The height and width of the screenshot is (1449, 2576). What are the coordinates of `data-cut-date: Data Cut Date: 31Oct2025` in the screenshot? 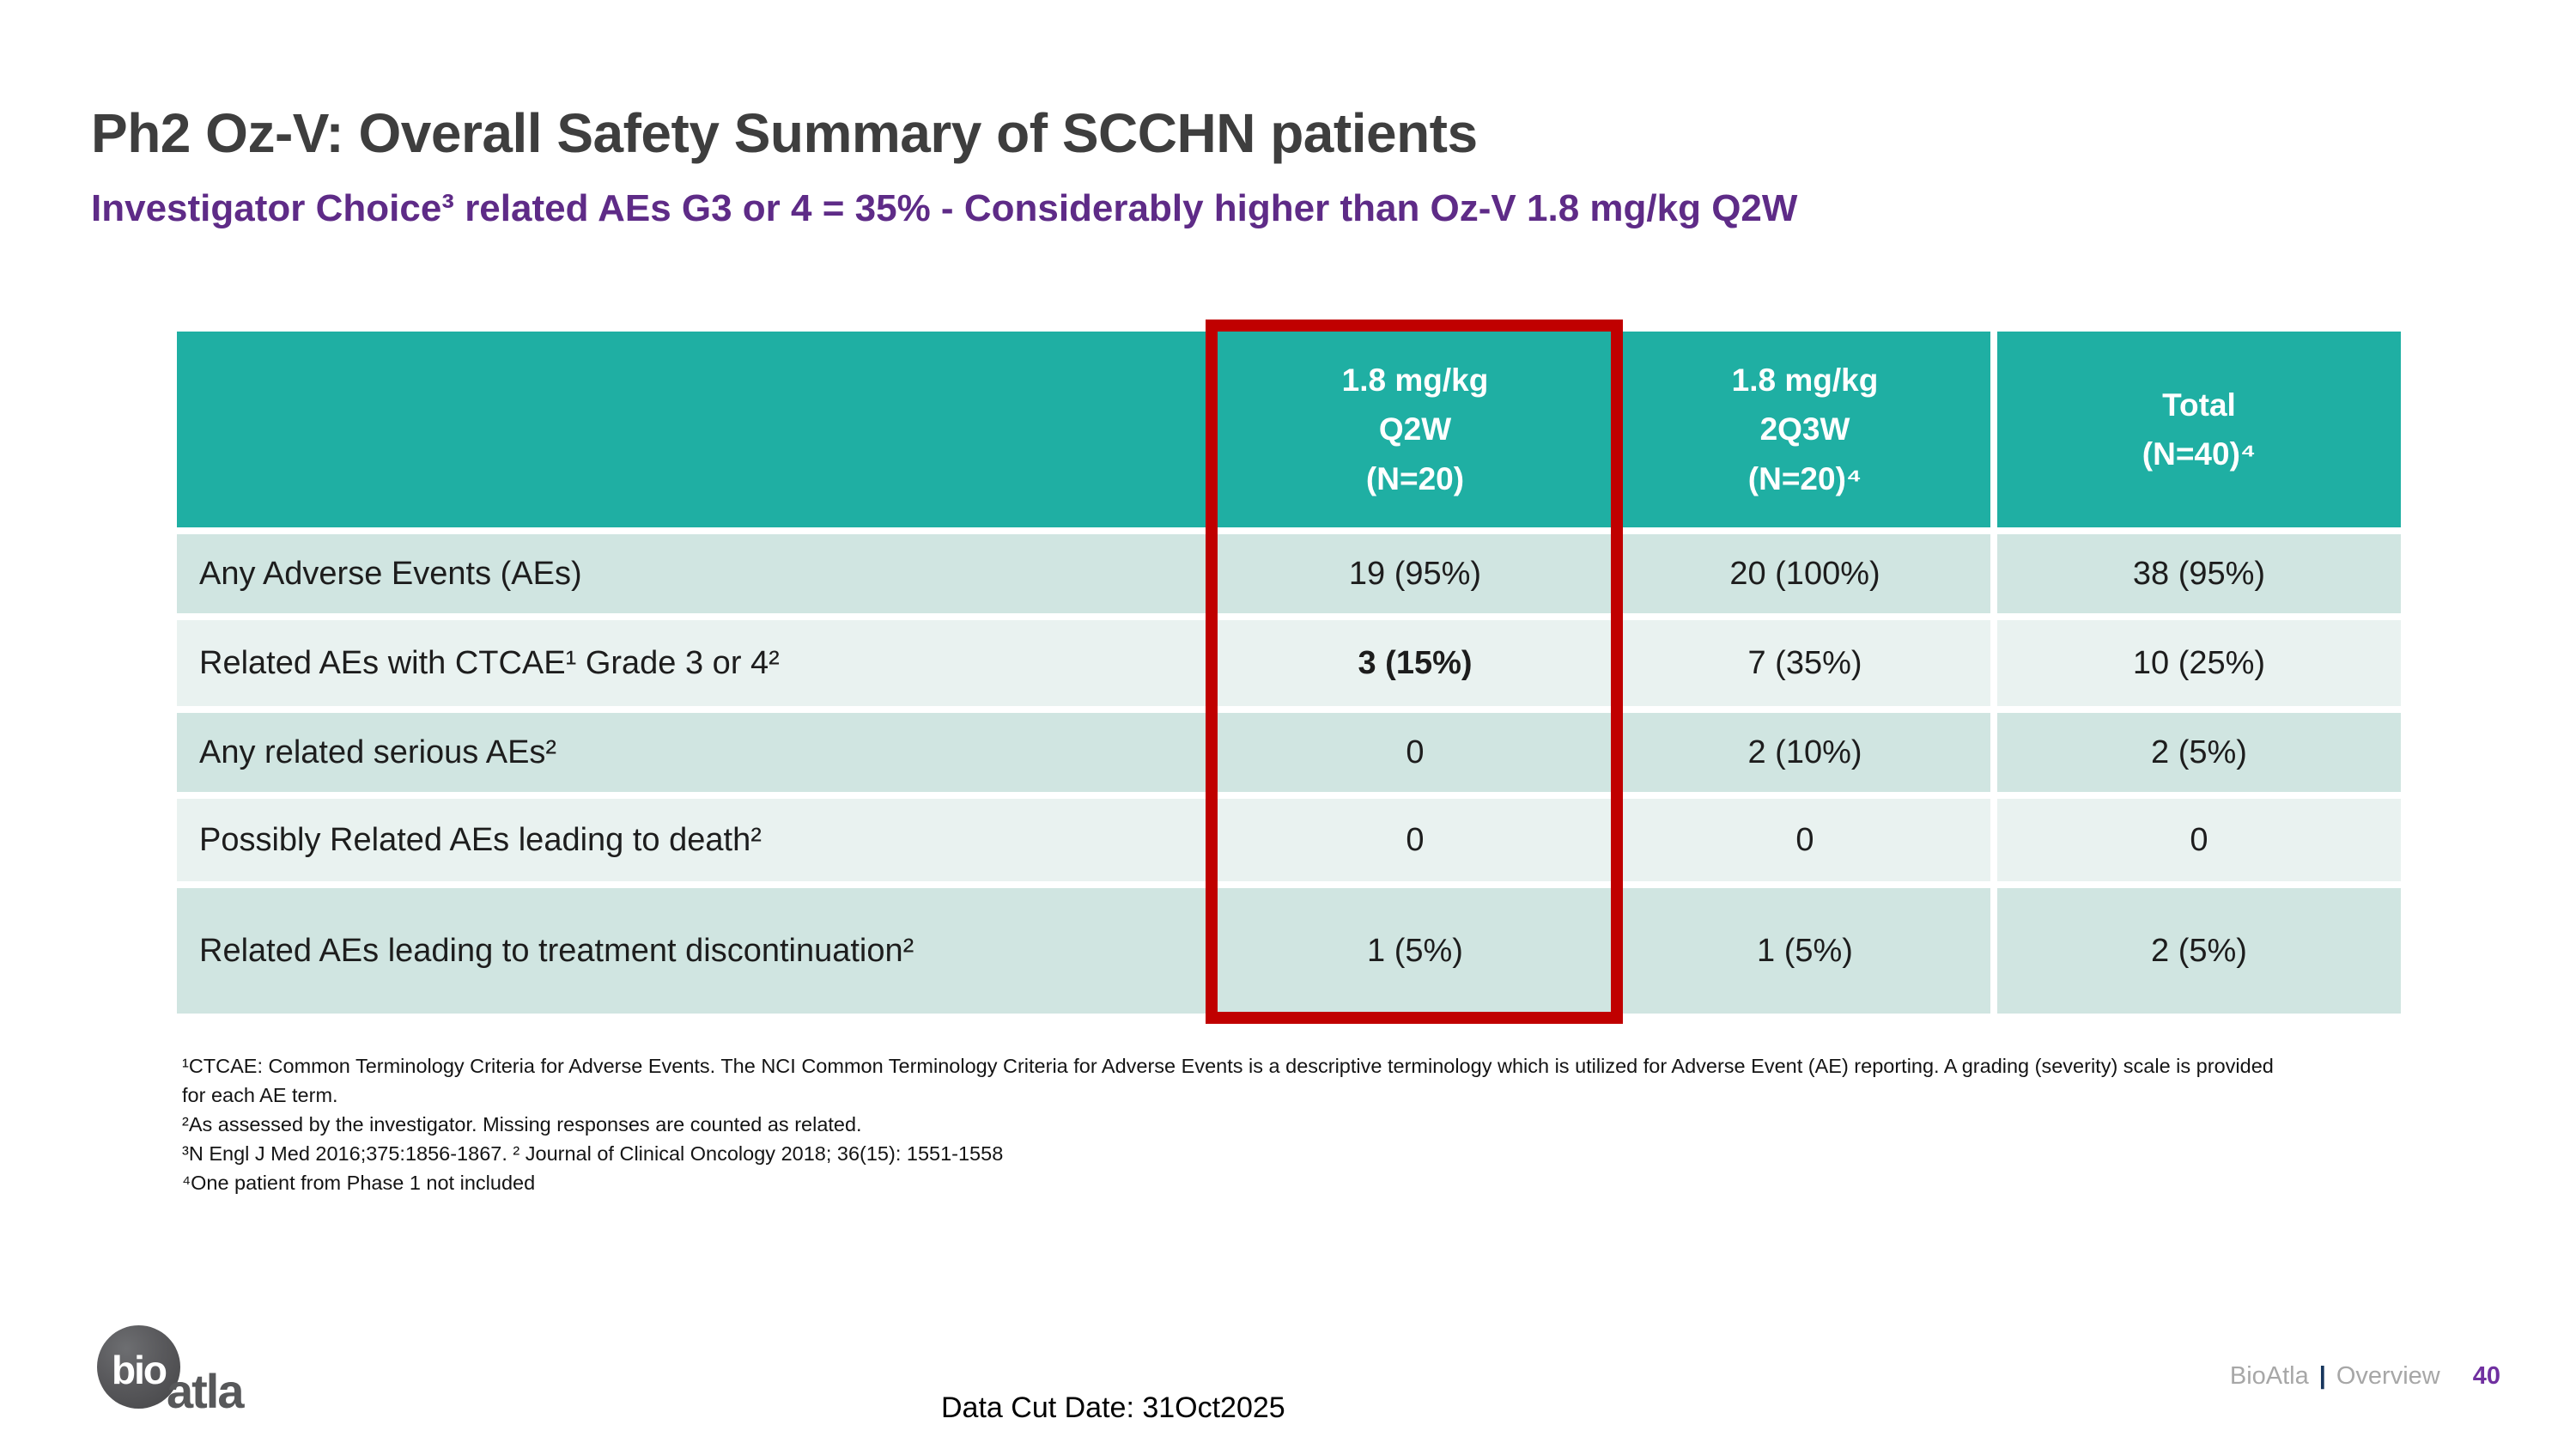 It's located at (1113, 1407).